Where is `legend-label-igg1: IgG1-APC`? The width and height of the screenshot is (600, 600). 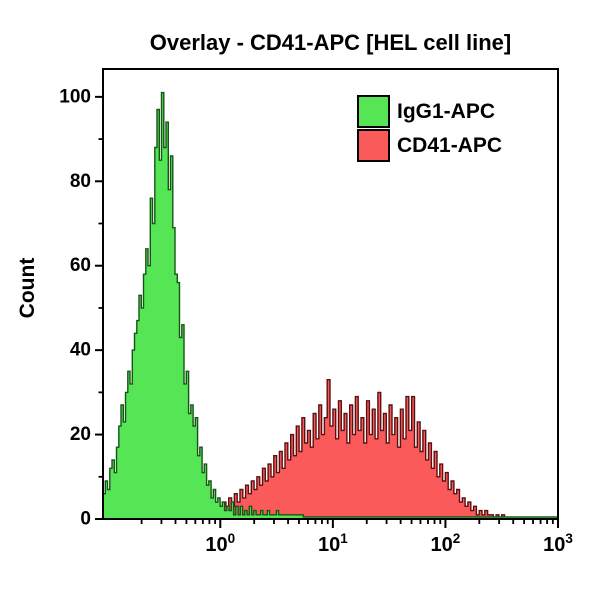
legend-label-igg1: IgG1-APC is located at coordinates (446, 111).